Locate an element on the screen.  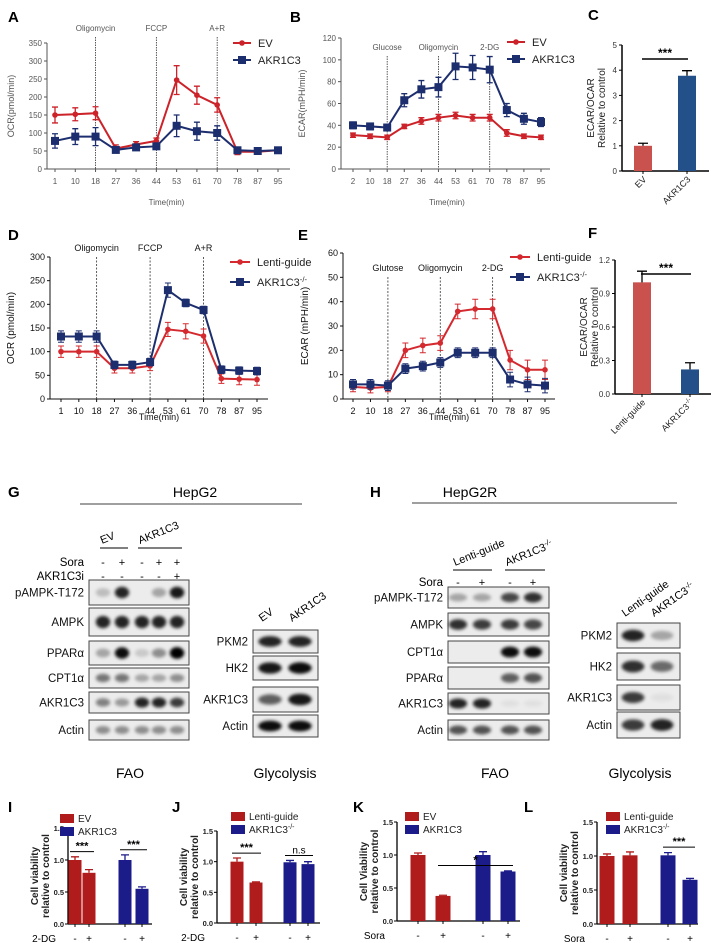
bar-akr1c3 is located at coordinates (690, 901).